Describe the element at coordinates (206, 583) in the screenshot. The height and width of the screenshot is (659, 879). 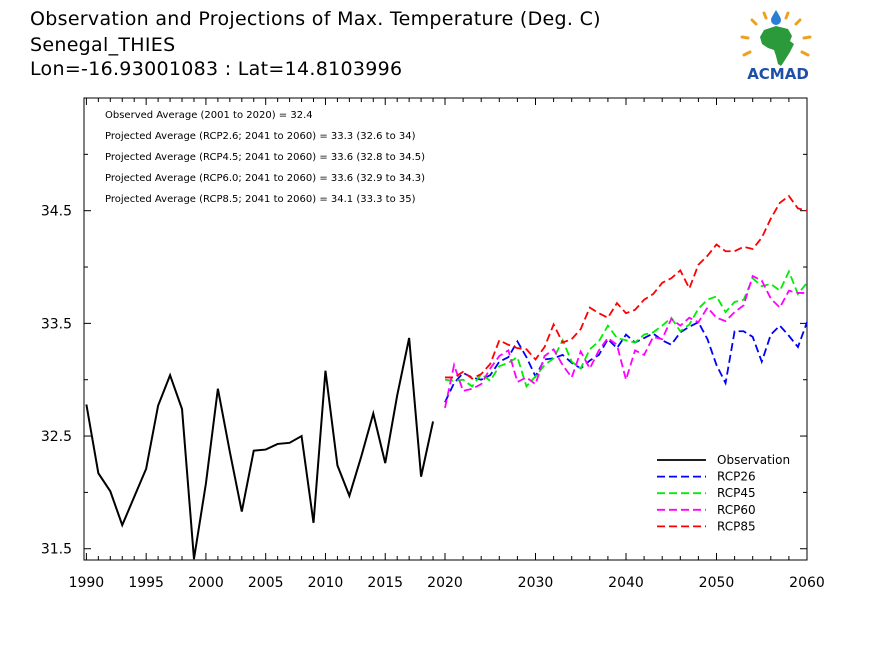
I see `x-tick-label: 2000` at that location.